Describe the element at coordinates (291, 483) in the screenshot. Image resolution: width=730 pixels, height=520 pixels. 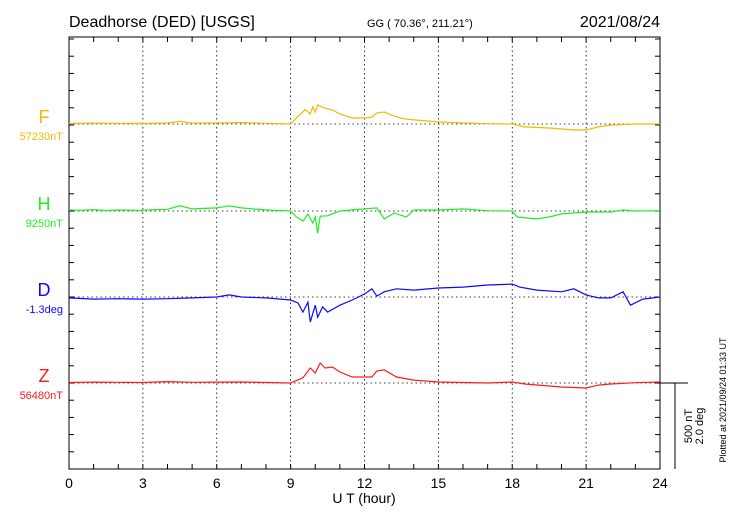
I see `x-tick-label: 9` at that location.